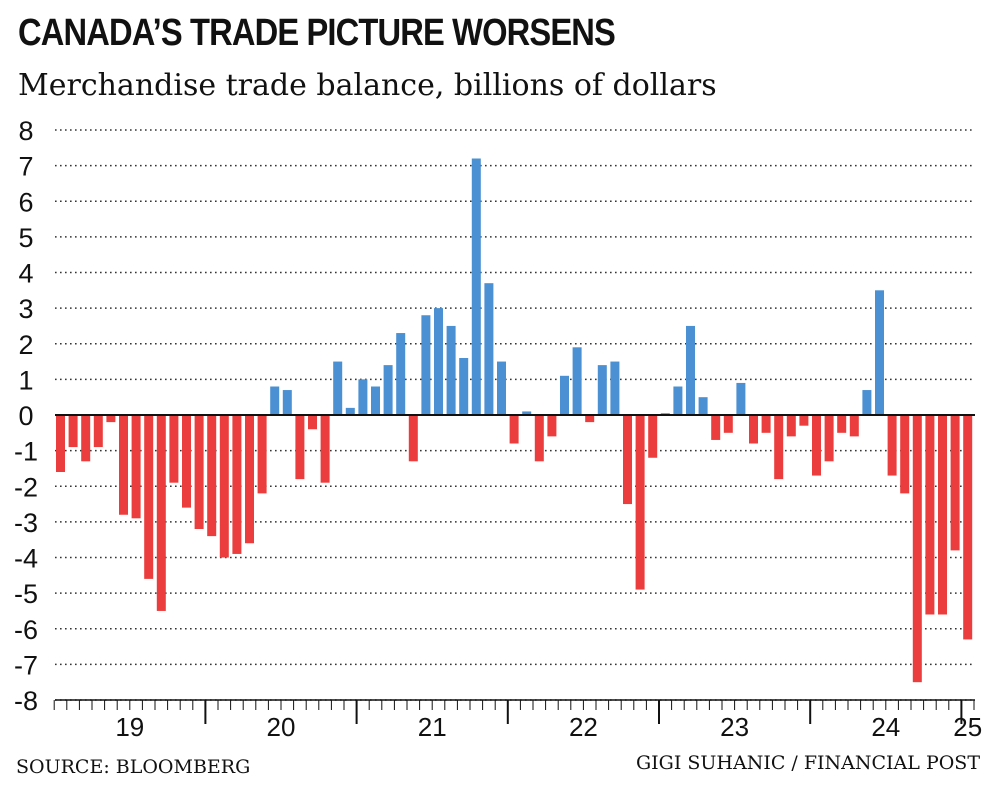 The image size is (1000, 796). What do you see at coordinates (26, 523) in the screenshot?
I see `y-tick-label: -3` at bounding box center [26, 523].